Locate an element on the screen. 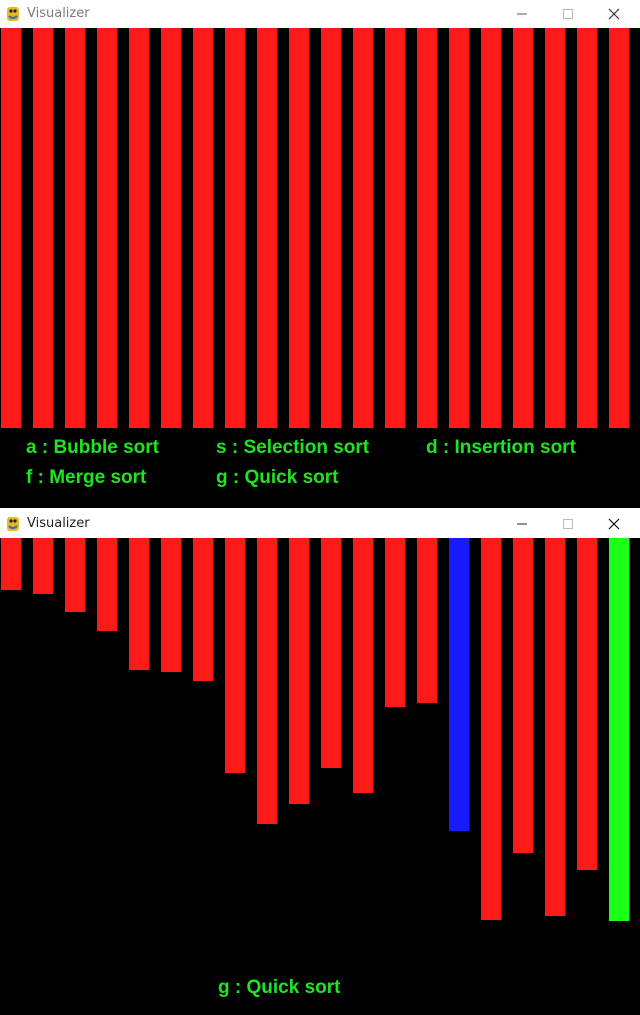 This screenshot has height=1015, width=640. menu-item-selection-sort: s : Selection sort is located at coordinates (293, 447).